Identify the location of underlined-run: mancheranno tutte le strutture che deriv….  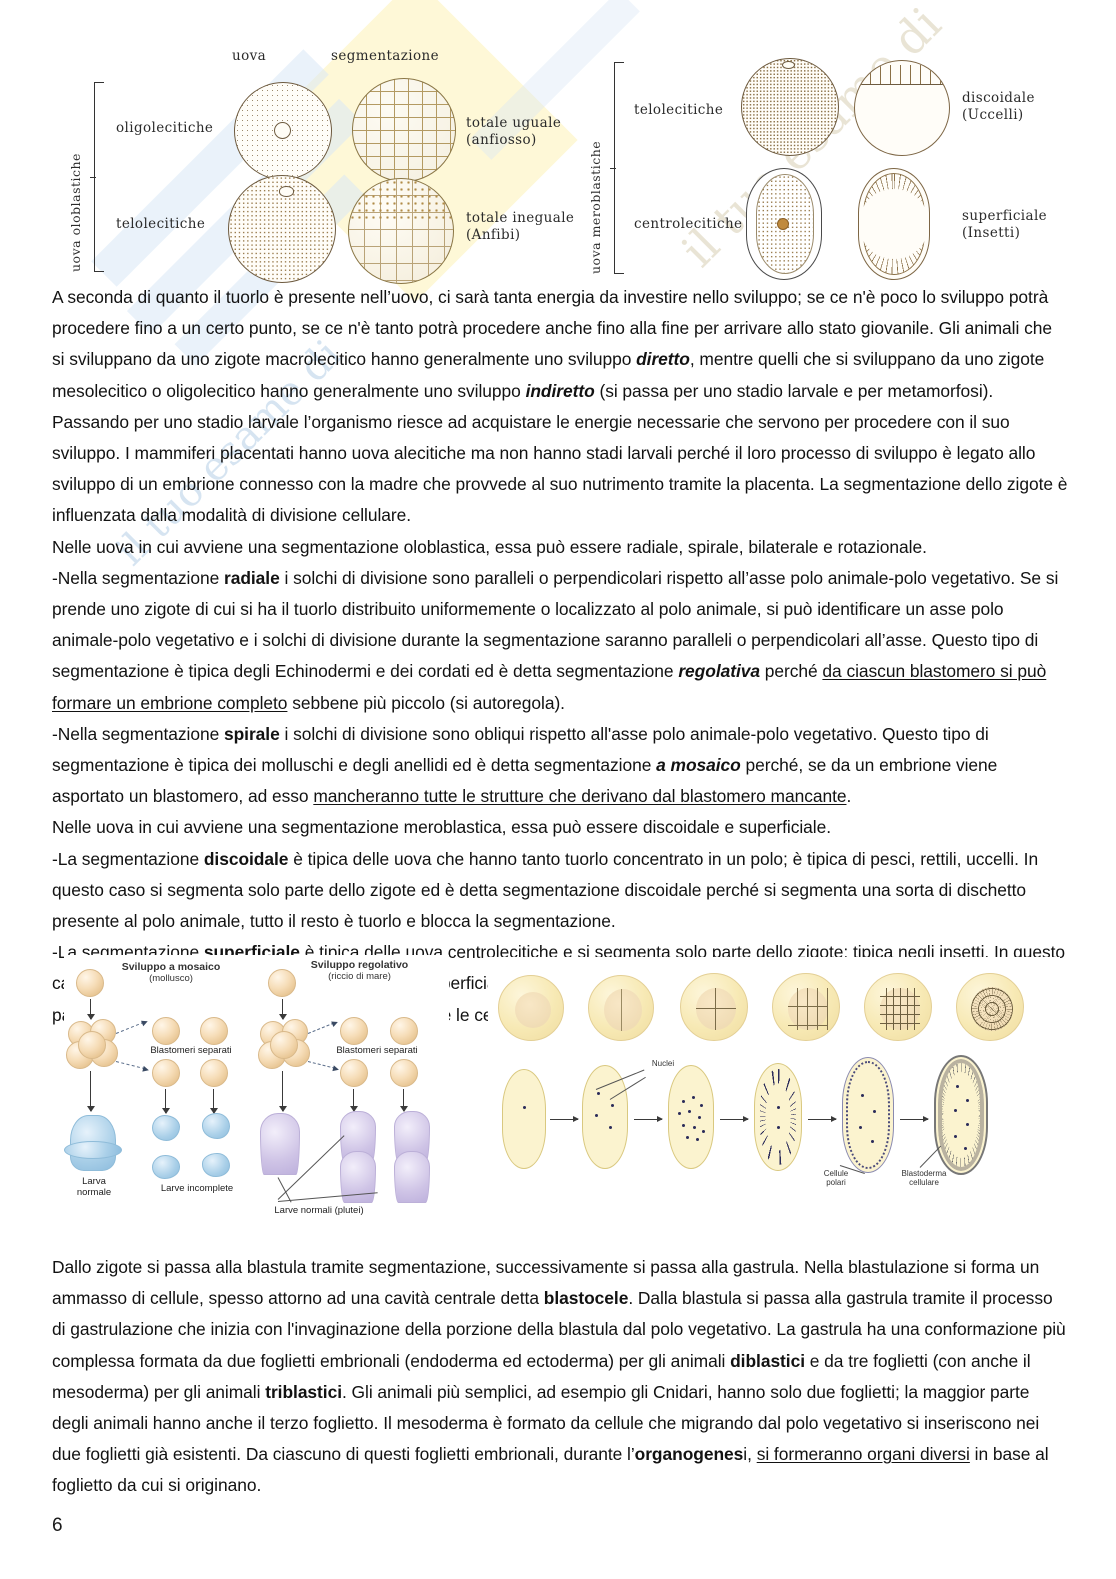
(580, 796).